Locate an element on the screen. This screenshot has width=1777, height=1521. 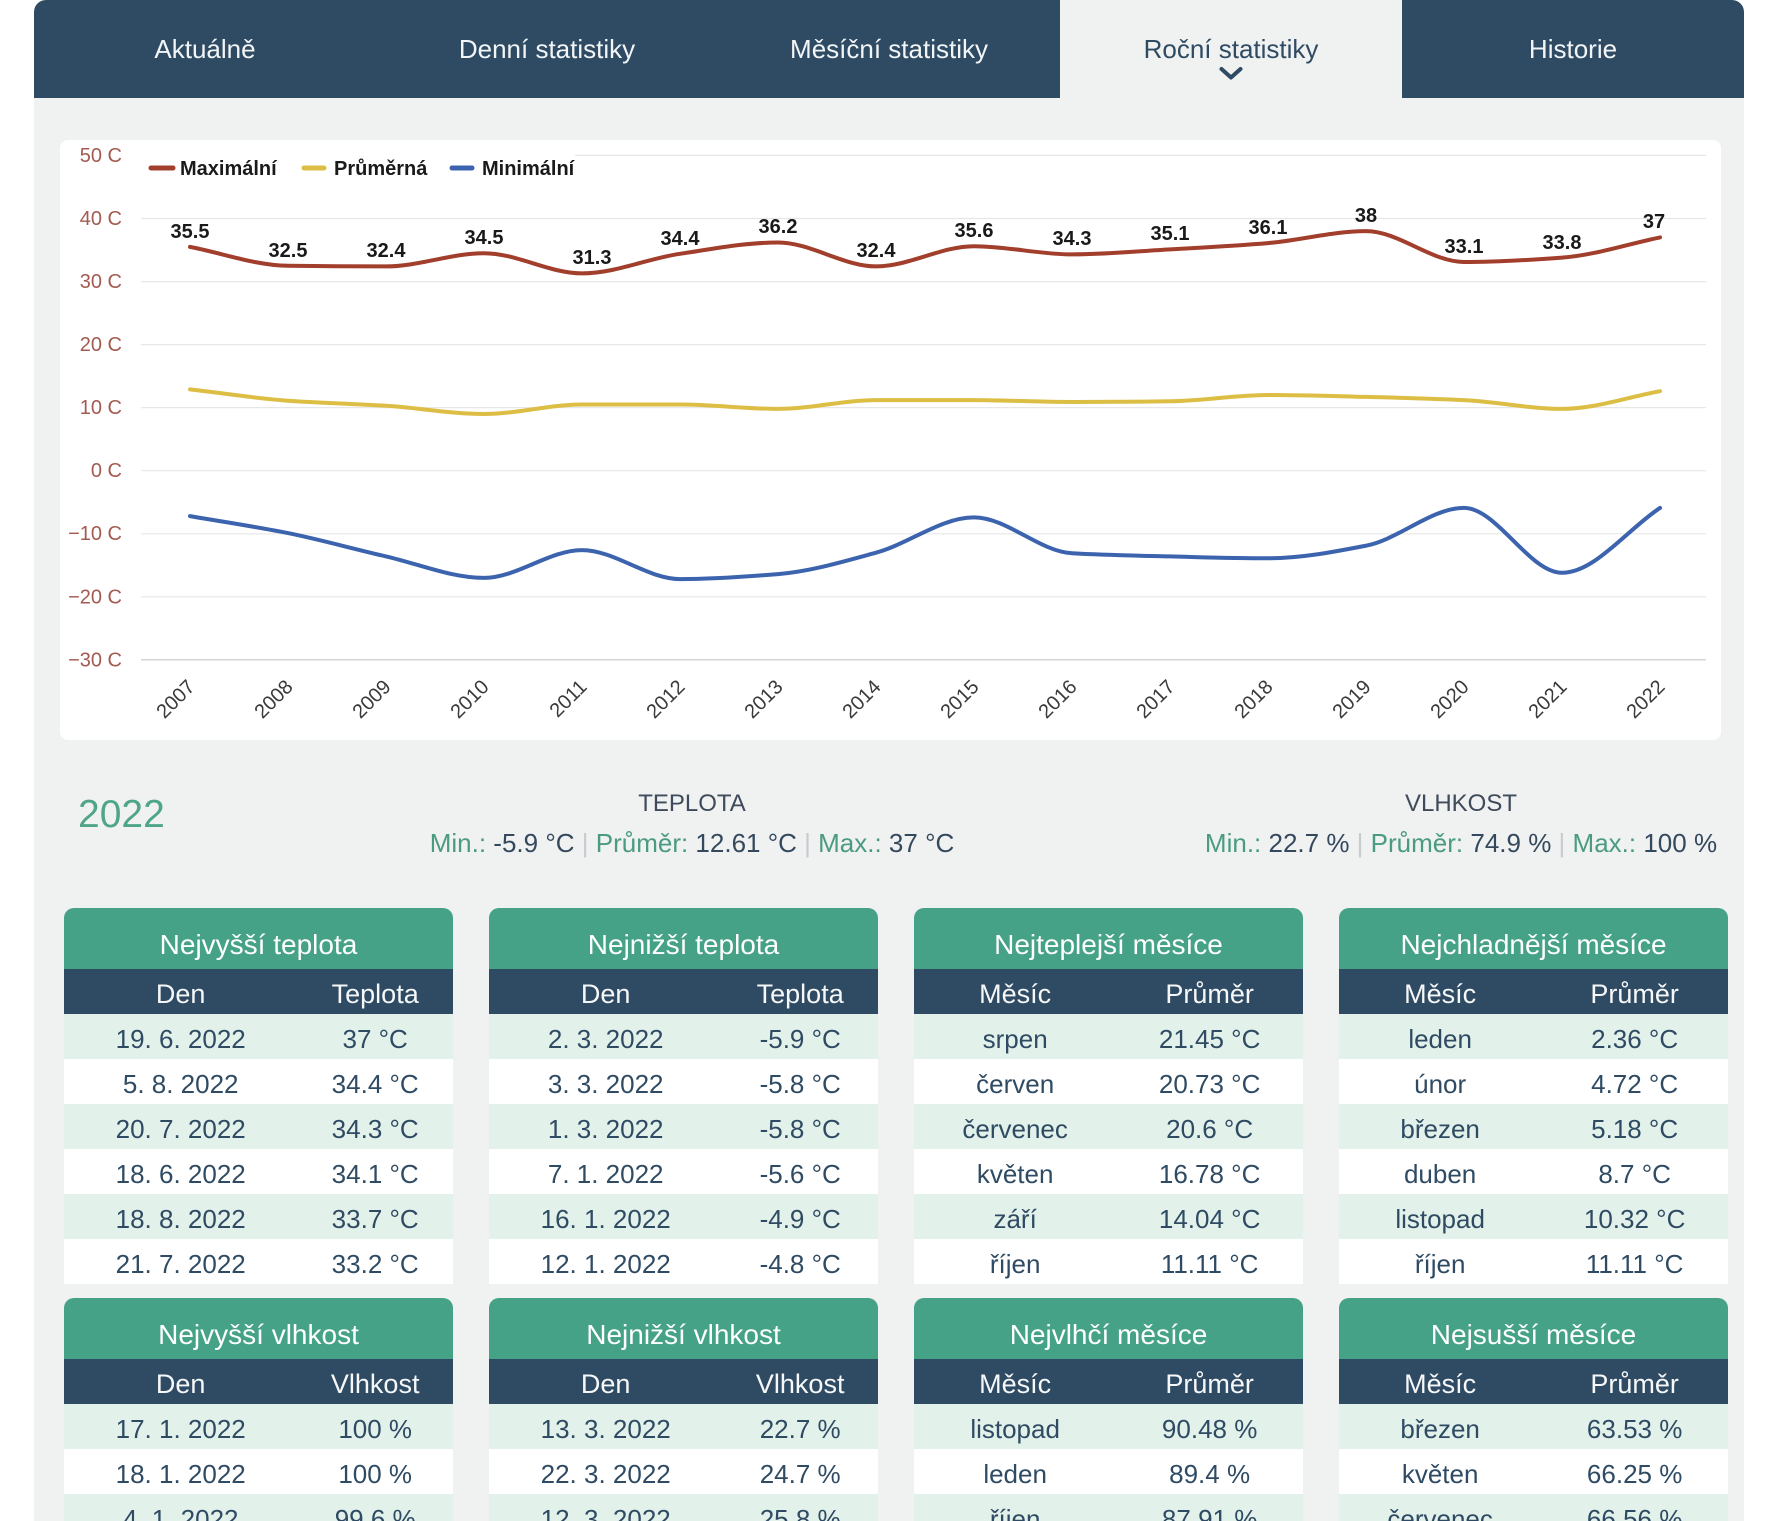
svg-text: 10 C is located at coordinates (101, 408).